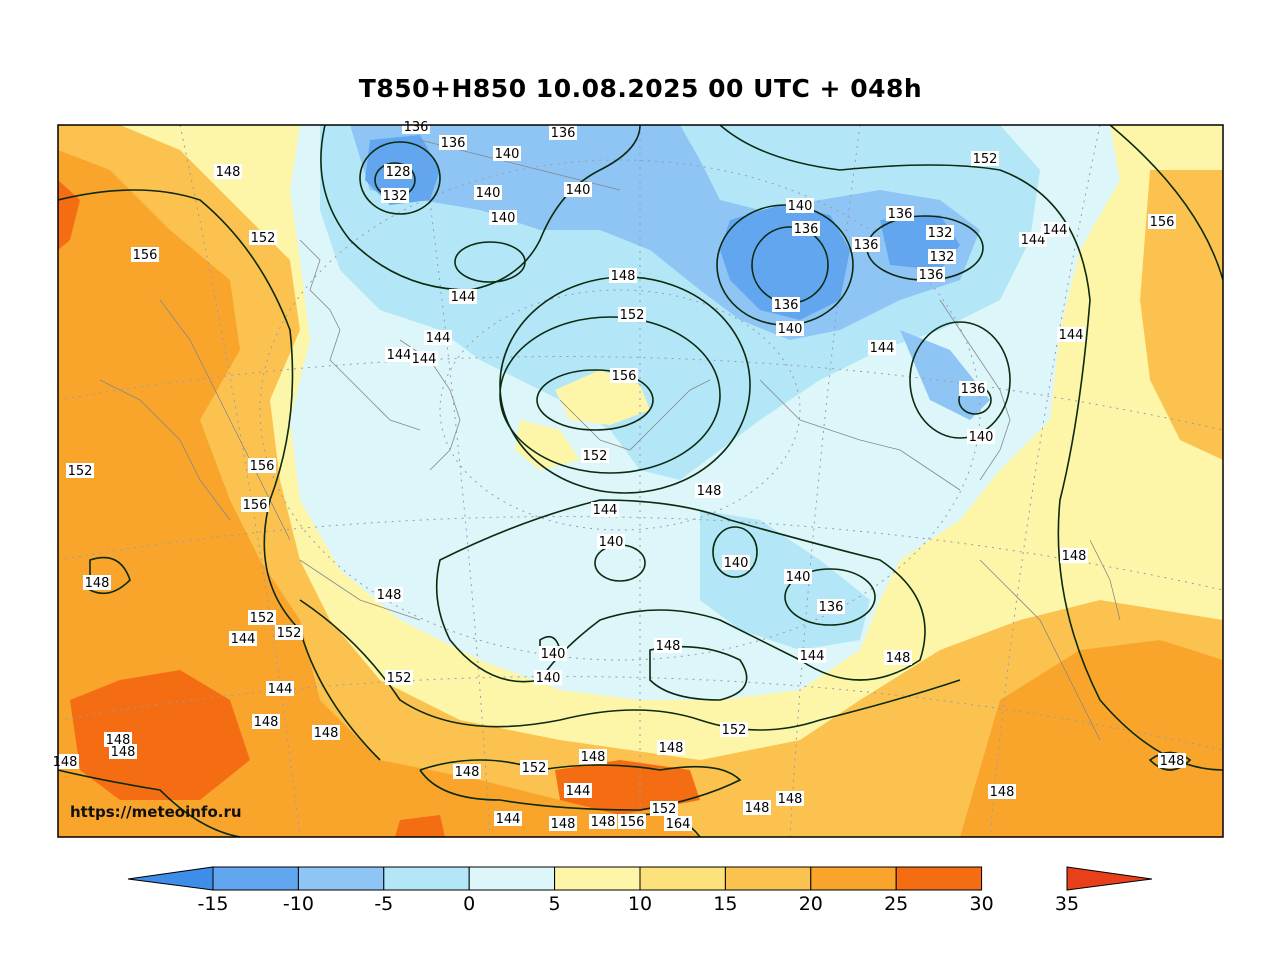 This screenshot has height=963, width=1281. What do you see at coordinates (298, 904) in the screenshot?
I see `colorbar-tick-label: -10` at bounding box center [298, 904].